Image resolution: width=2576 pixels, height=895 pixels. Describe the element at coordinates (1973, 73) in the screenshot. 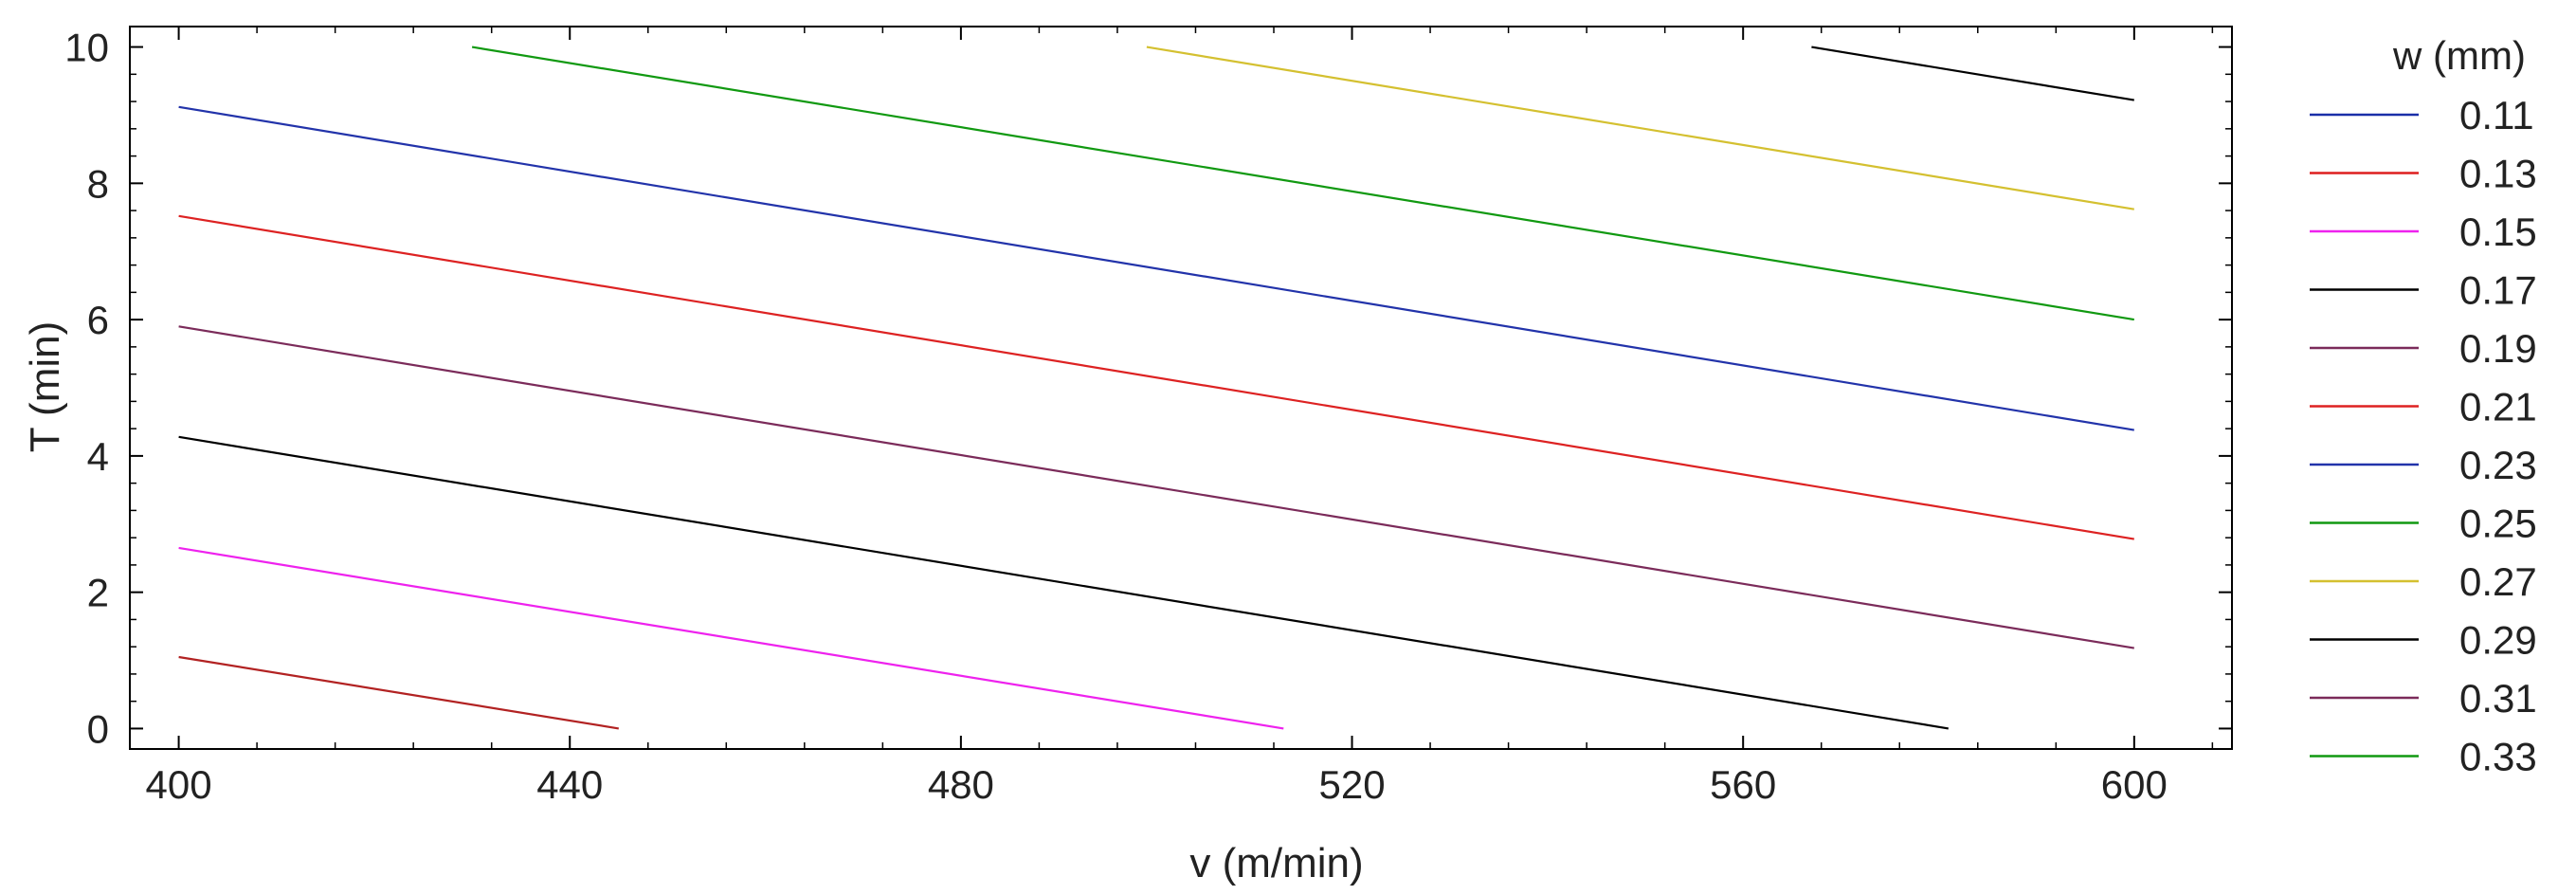

I see `series-line-0.27` at that location.